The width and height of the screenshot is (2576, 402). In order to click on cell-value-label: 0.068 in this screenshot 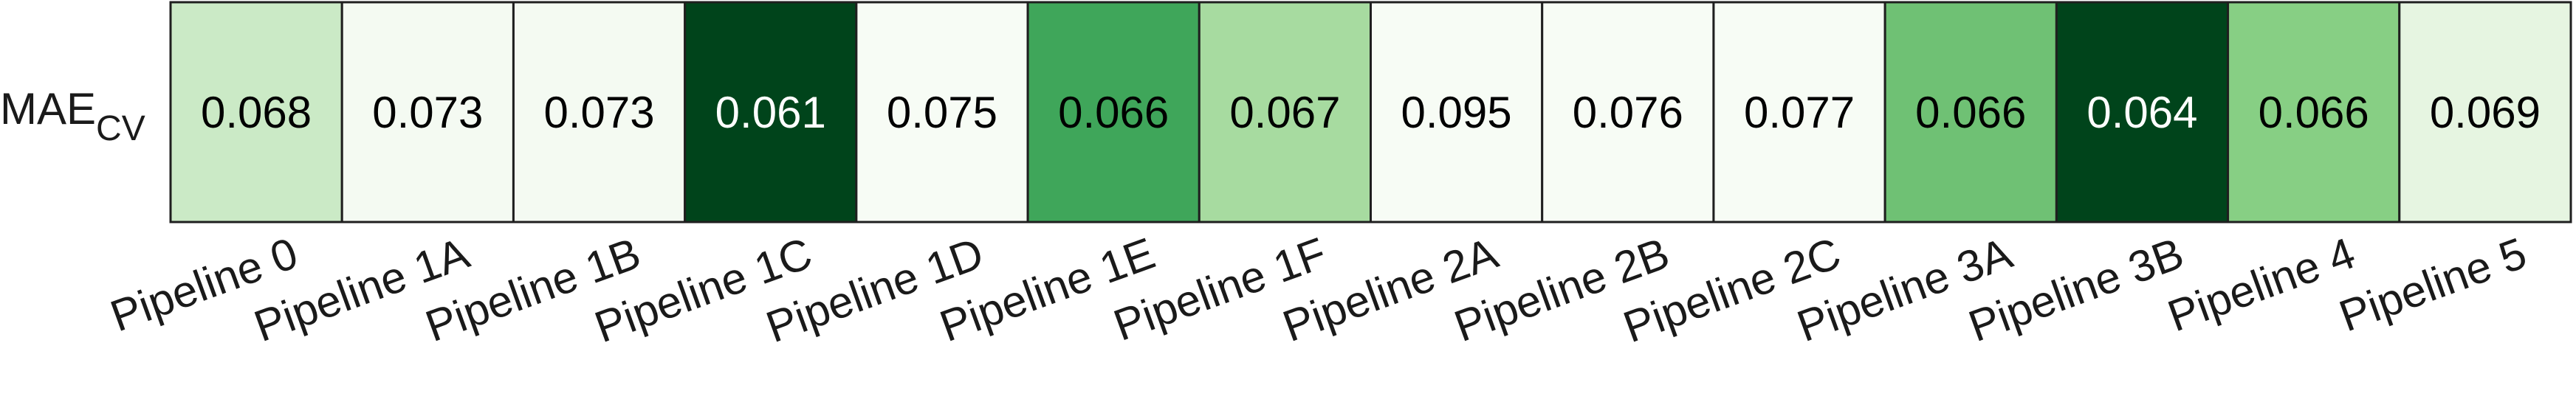, I will do `click(256, 113)`.